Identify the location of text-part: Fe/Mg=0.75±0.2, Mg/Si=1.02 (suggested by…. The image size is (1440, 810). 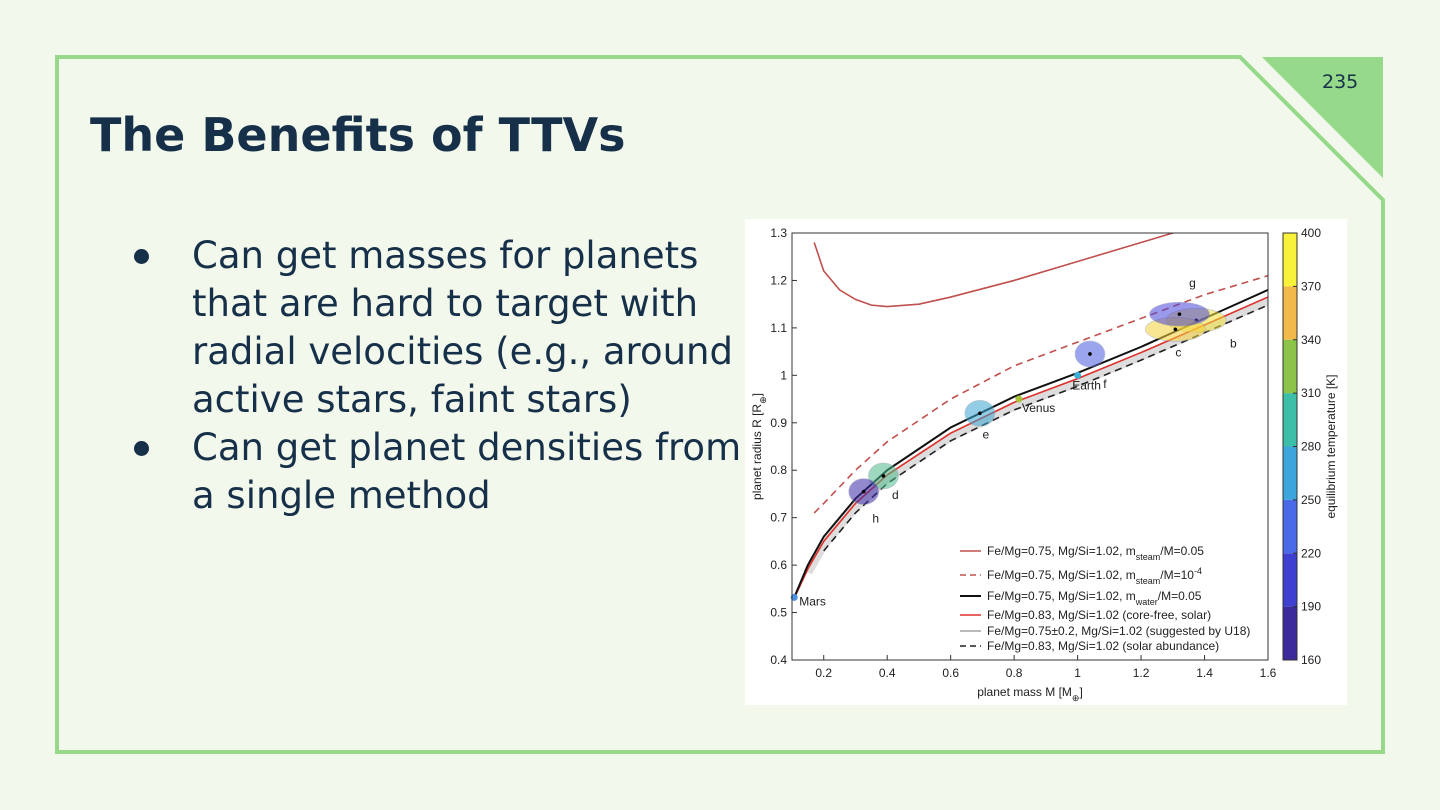
(1118, 631).